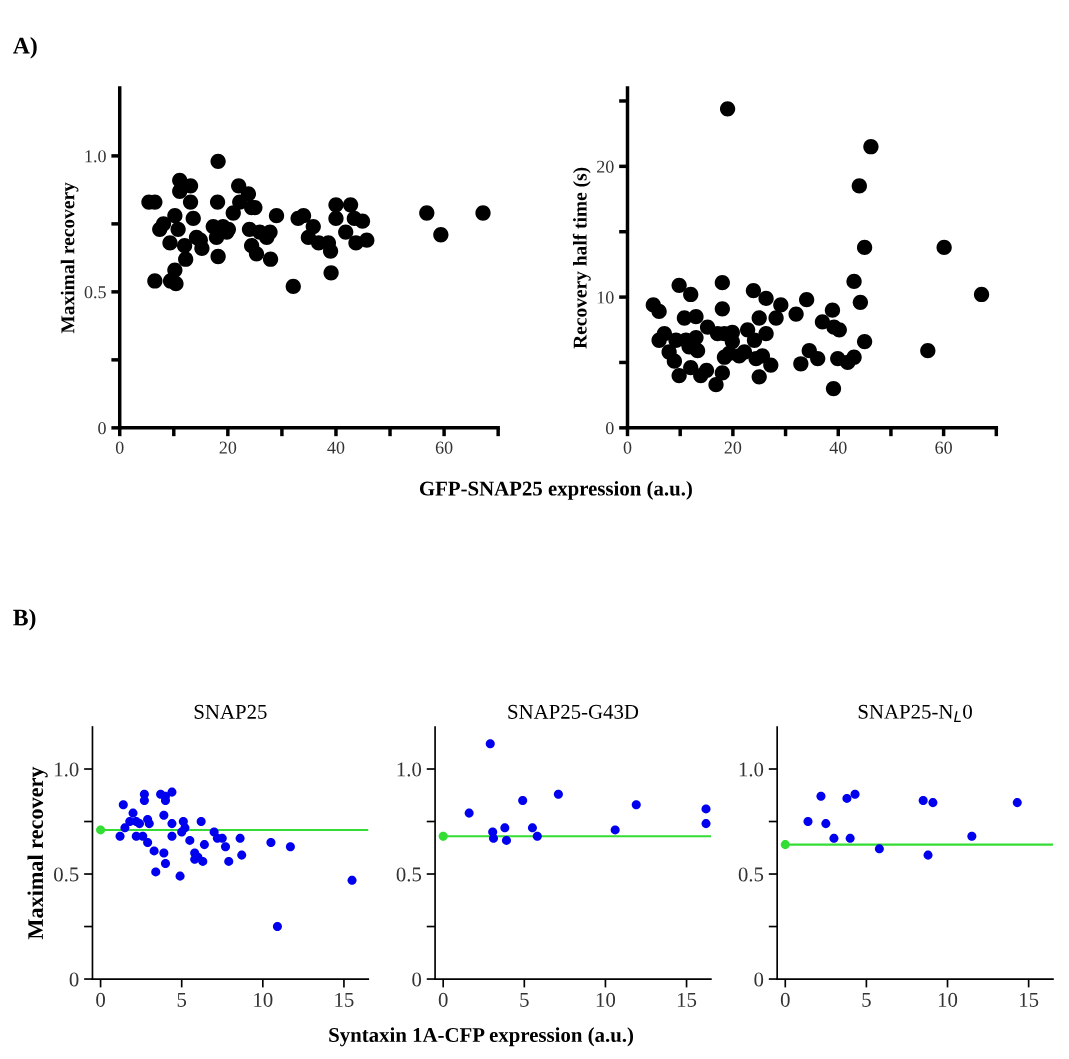  What do you see at coordinates (481, 1037) in the screenshot?
I see `x-axis-title: Syntaxin 1A-CFP expression (a.u.)` at bounding box center [481, 1037].